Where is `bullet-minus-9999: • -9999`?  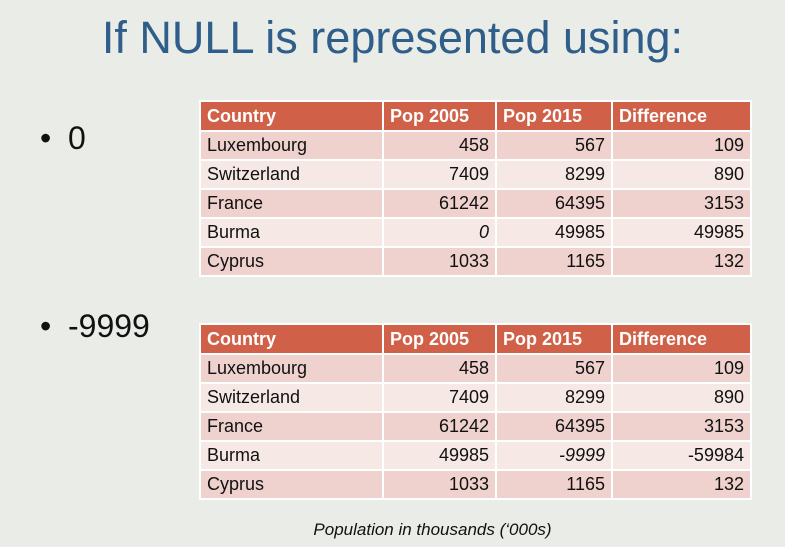
bullet-minus-9999: • -9999 is located at coordinates (95, 326).